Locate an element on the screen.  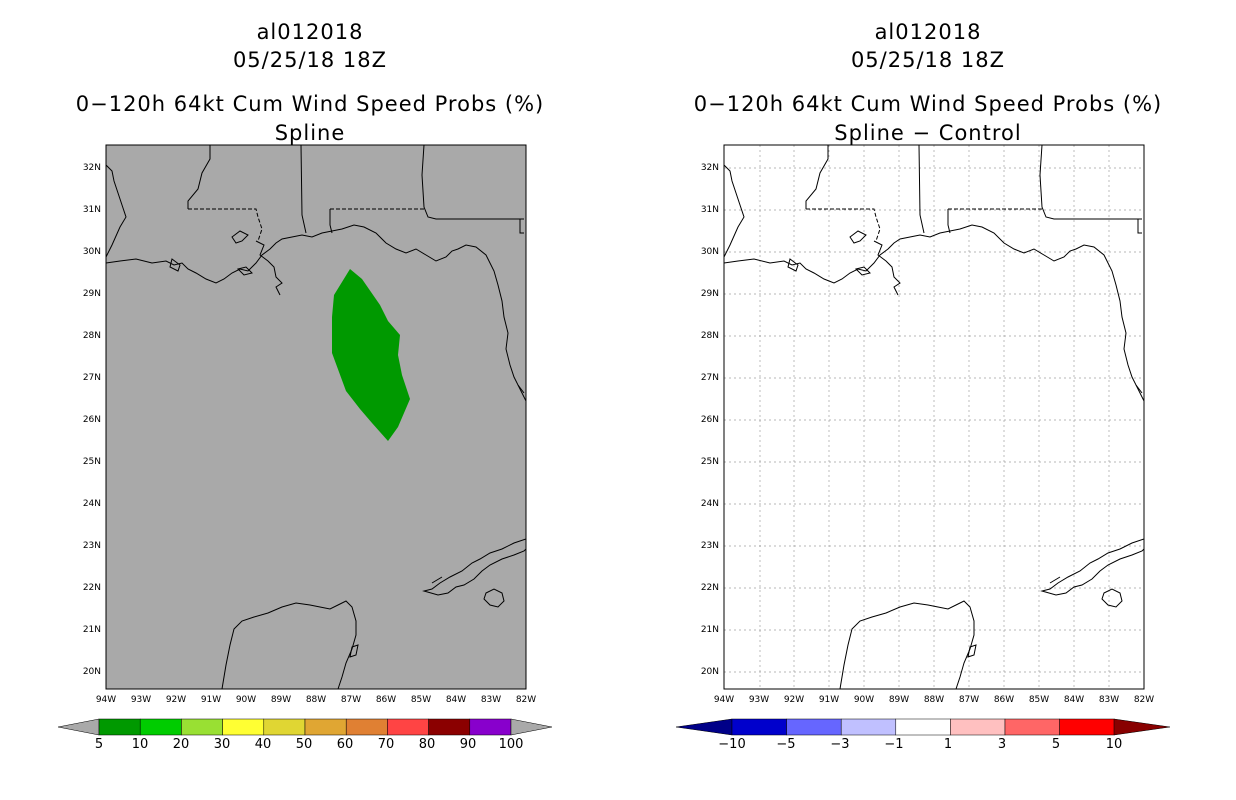
left-lat-label-24n: 24N is located at coordinates (91, 504).